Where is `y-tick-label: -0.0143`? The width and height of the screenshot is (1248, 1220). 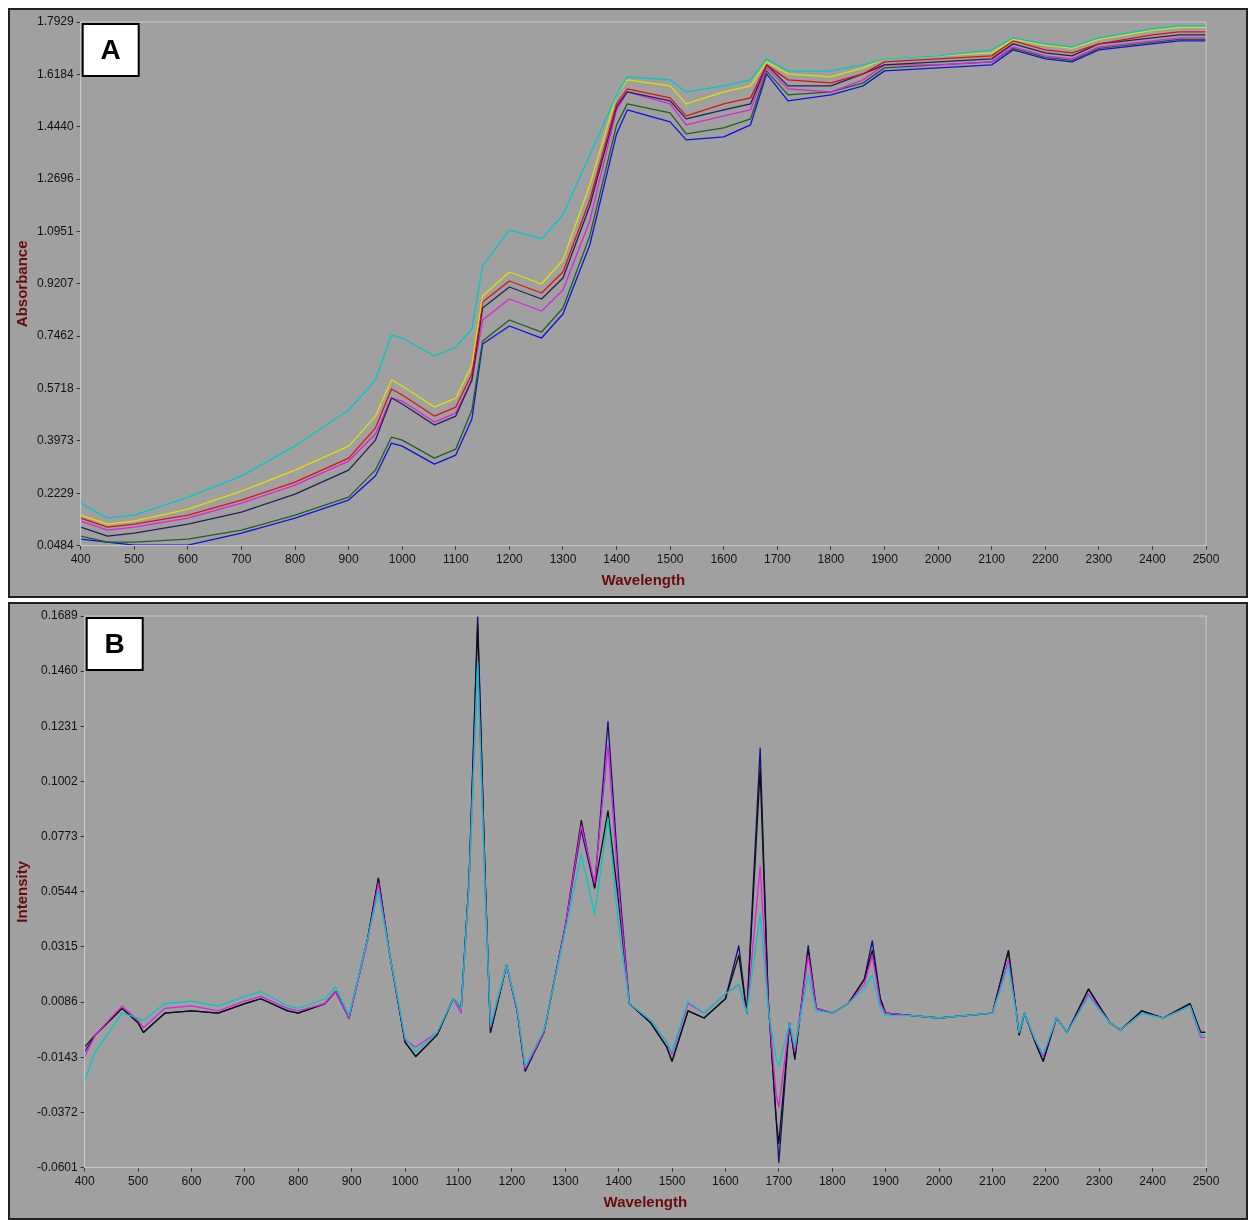
y-tick-label: -0.0143 is located at coordinates (58, 1056).